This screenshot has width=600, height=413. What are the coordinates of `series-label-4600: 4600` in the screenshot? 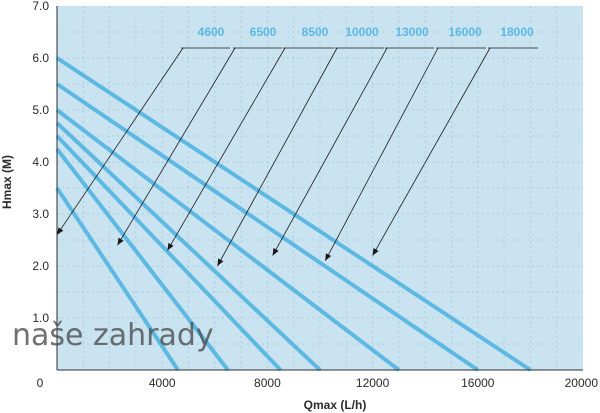 It's located at (211, 32).